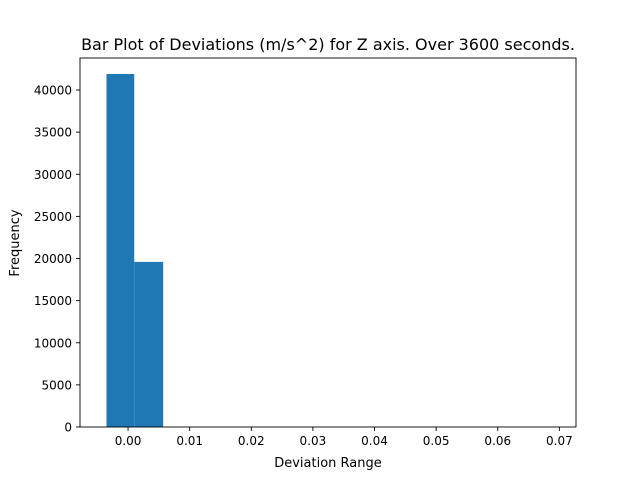  Describe the element at coordinates (56, 385) in the screenshot. I see `y-tick-label: 5000` at that location.